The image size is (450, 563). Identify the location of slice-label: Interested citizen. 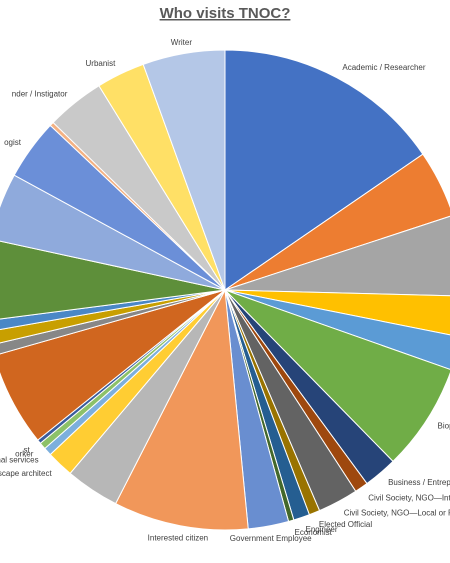
(178, 538).